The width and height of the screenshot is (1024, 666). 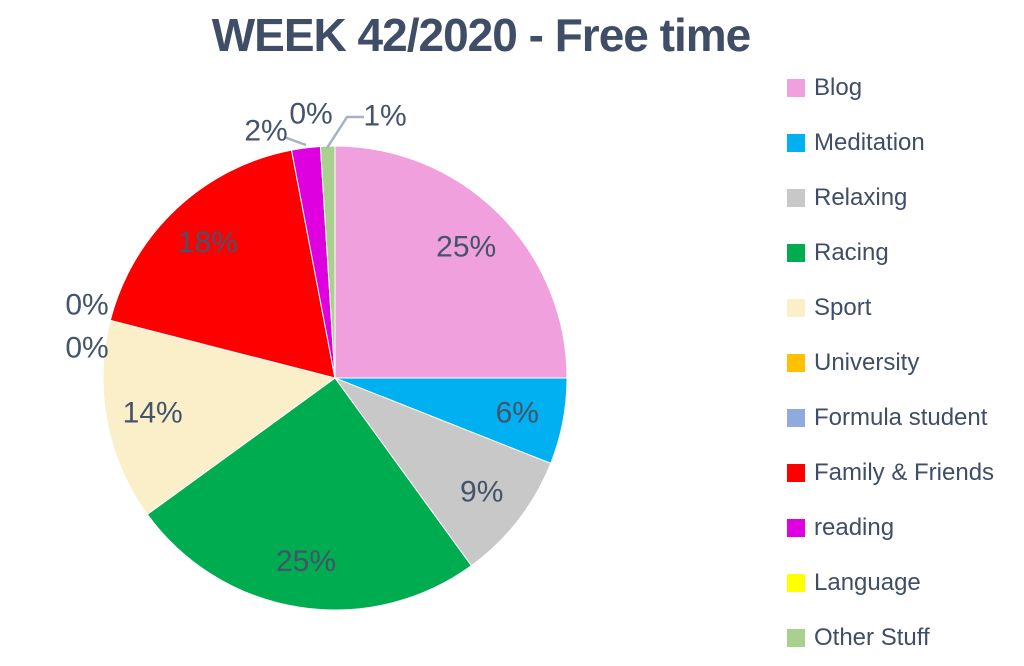 I want to click on legend-label-other-stuff: Other Stuff, so click(x=872, y=637).